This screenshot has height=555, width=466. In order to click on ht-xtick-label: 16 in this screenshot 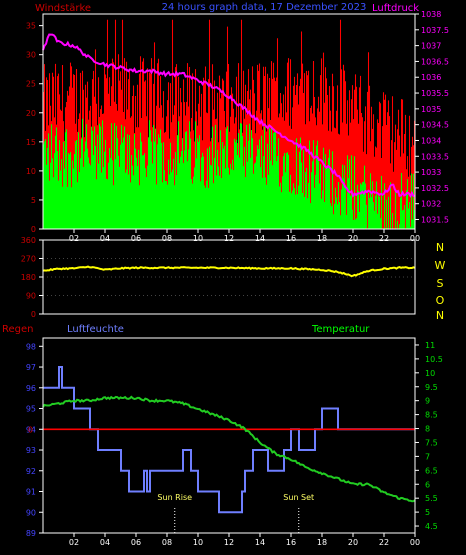, I will do `click(291, 542)`.